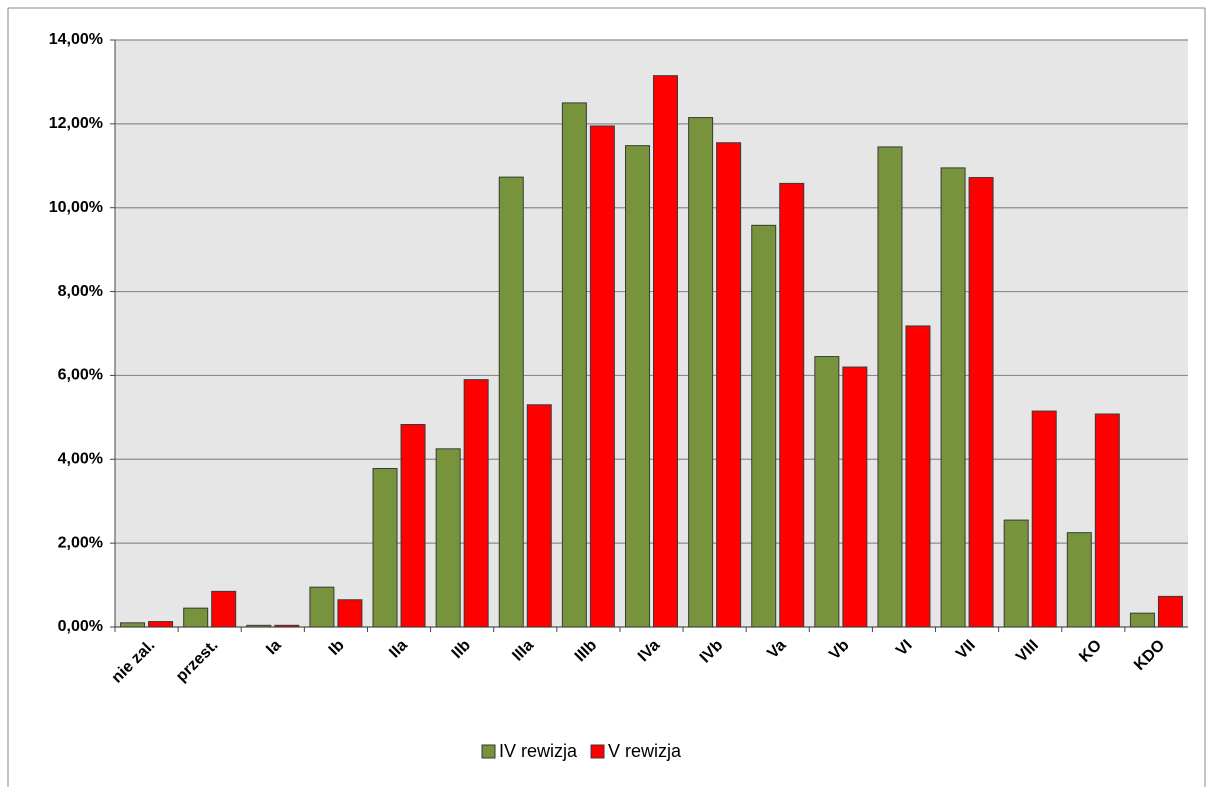 The image size is (1207, 787). Describe the element at coordinates (80, 459) in the screenshot. I see `y-tick-label: 4,00%` at that location.